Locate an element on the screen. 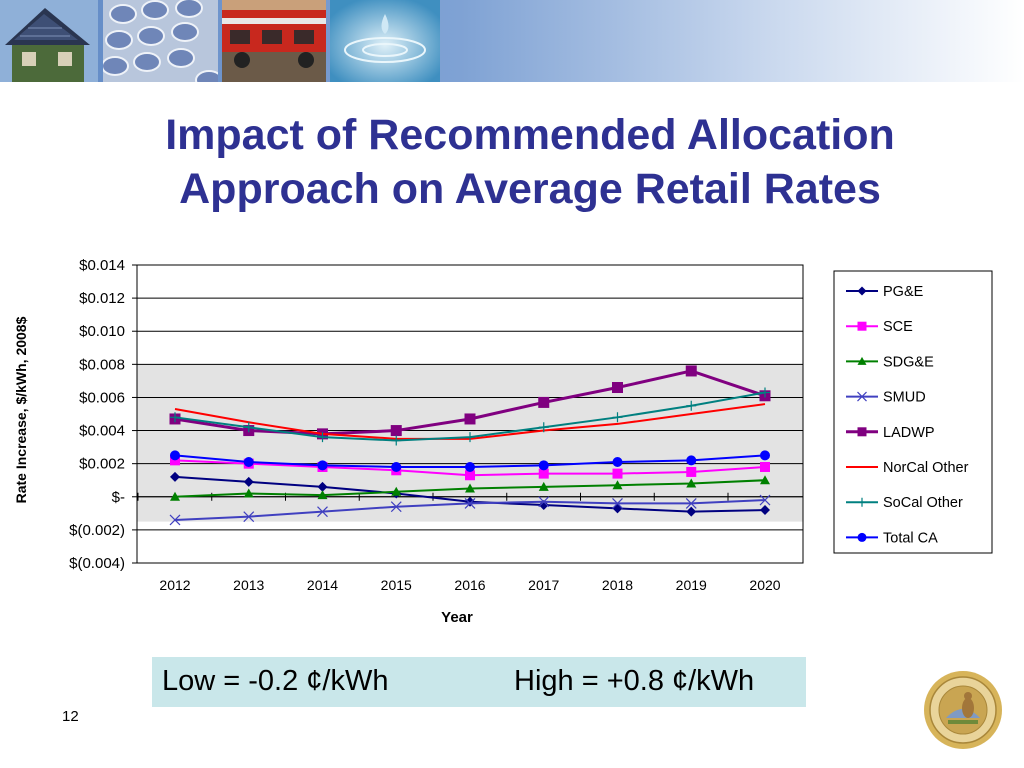 Image resolution: width=1024 pixels, height=768 pixels. x-tick-label: 2019 is located at coordinates (691, 585).